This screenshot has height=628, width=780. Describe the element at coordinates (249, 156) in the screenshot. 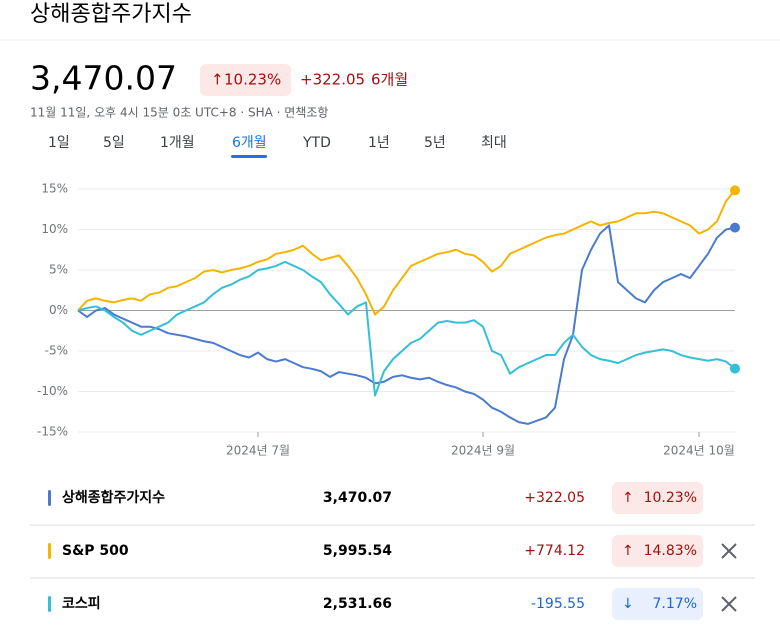

I see `tab-underline` at that location.